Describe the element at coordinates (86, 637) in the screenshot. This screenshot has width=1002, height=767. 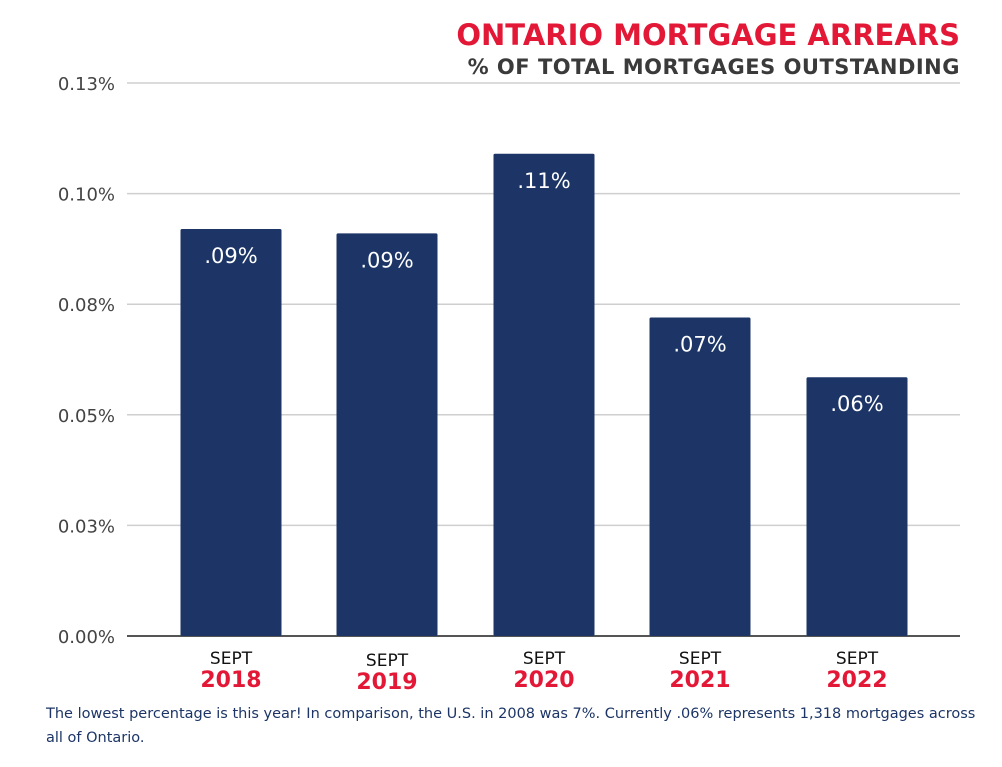
I see `y-tick-label: 0.00%` at that location.